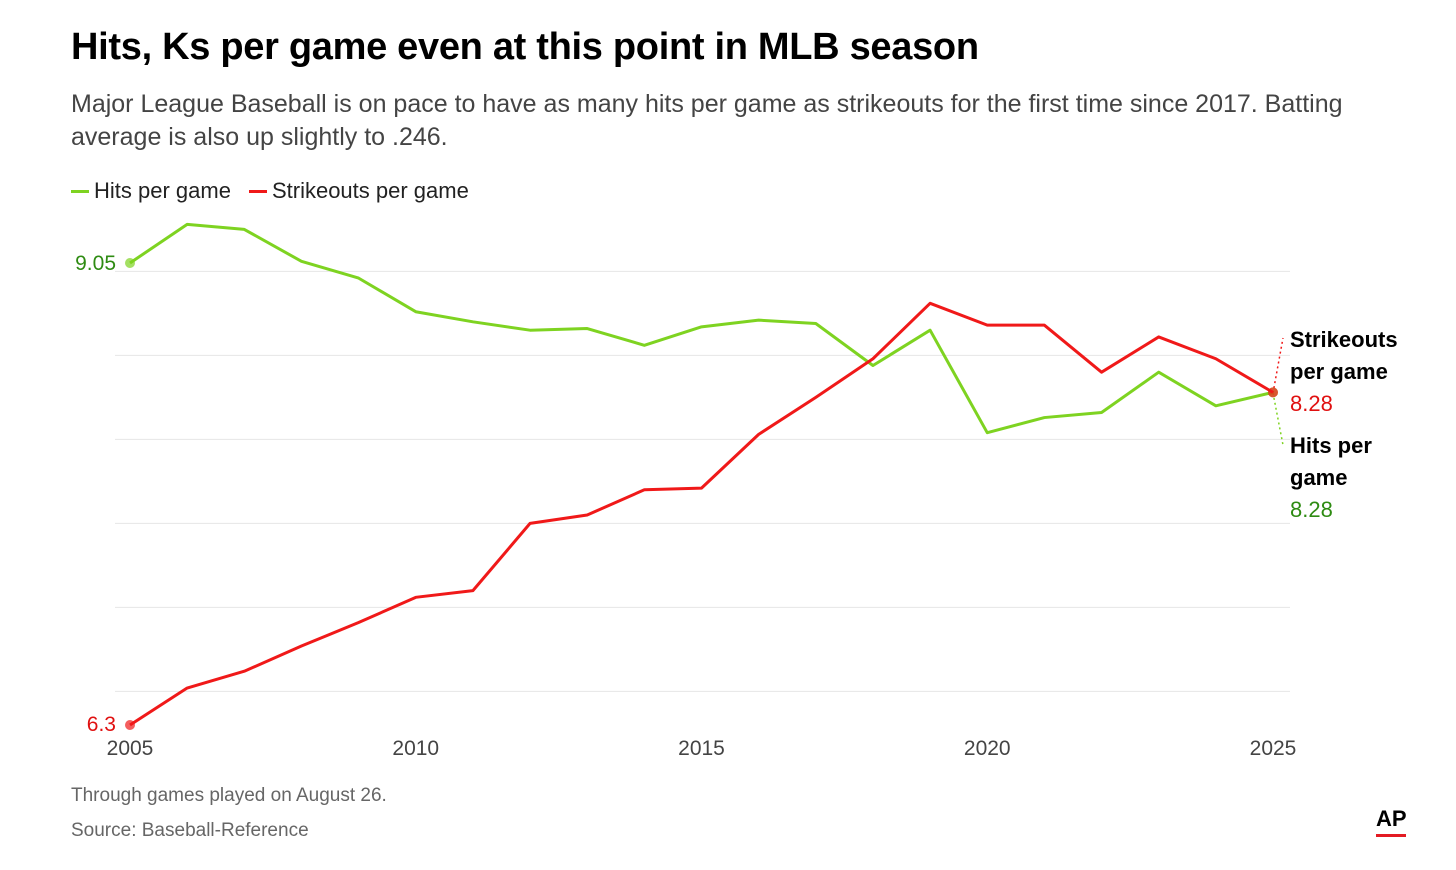 This screenshot has height=870, width=1456. I want to click on legend-swatch-hits, so click(80, 191).